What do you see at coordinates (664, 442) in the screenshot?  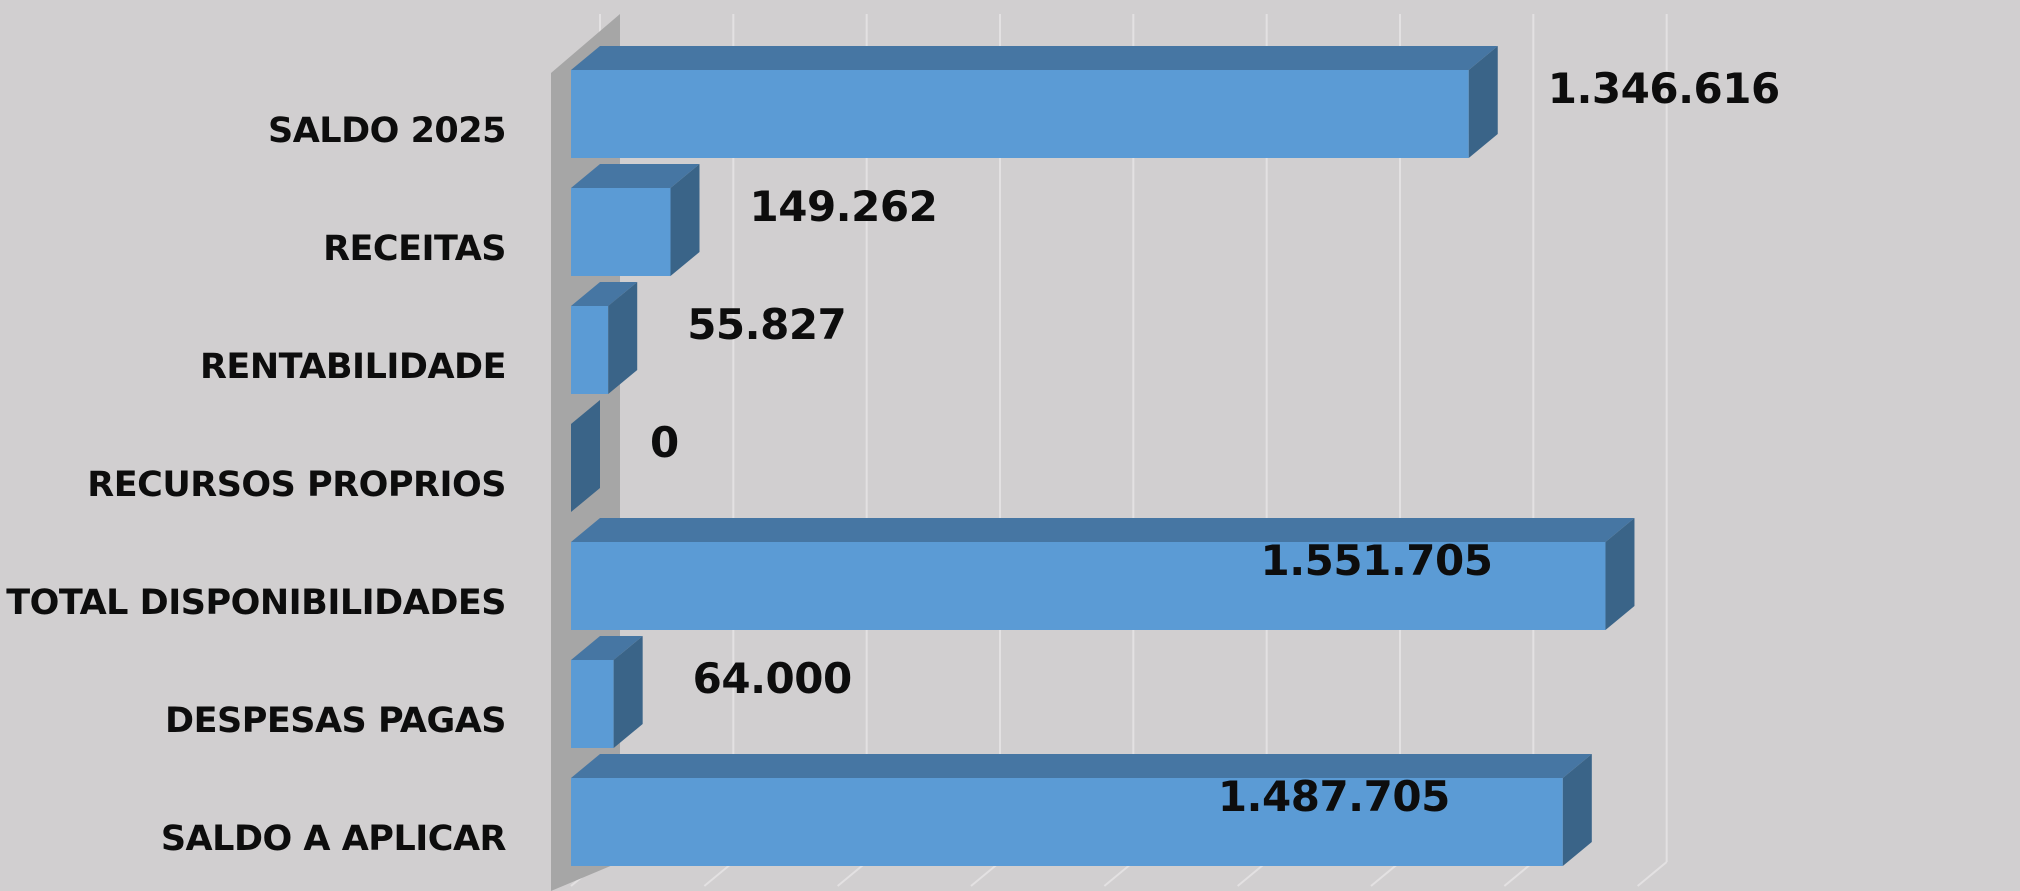 I see `data-label: 0` at bounding box center [664, 442].